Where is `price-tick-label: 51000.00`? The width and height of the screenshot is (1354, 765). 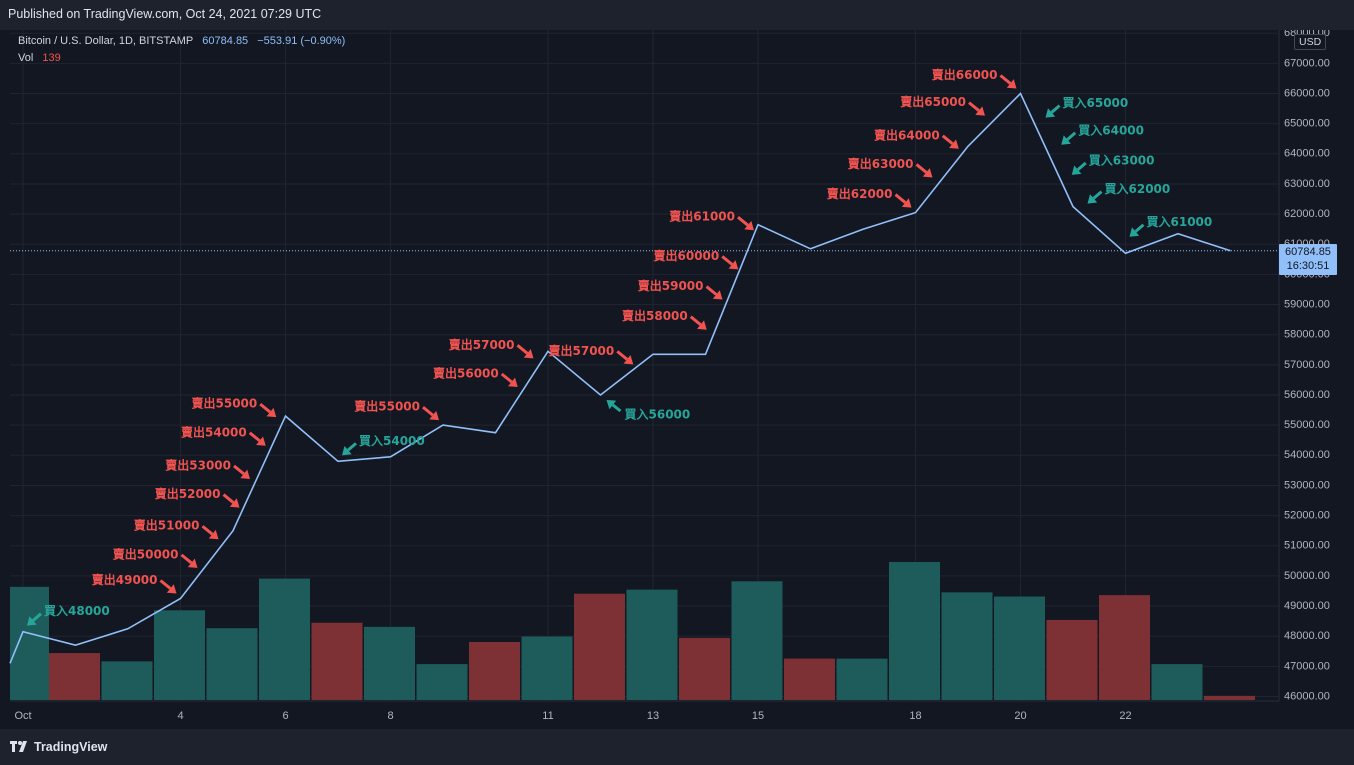
price-tick-label: 51000.00 is located at coordinates (1307, 546).